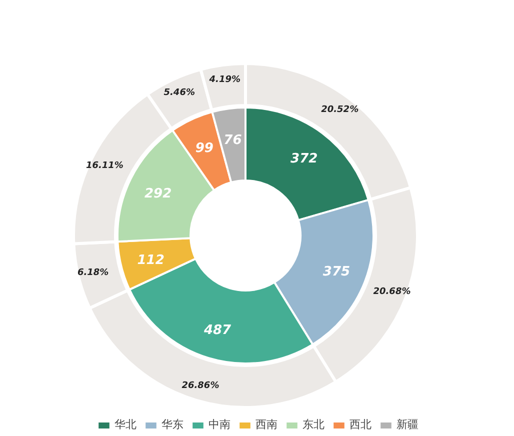 The width and height of the screenshot is (514, 436). What do you see at coordinates (224, 79) in the screenshot?
I see `data-label: 4.19%` at bounding box center [224, 79].